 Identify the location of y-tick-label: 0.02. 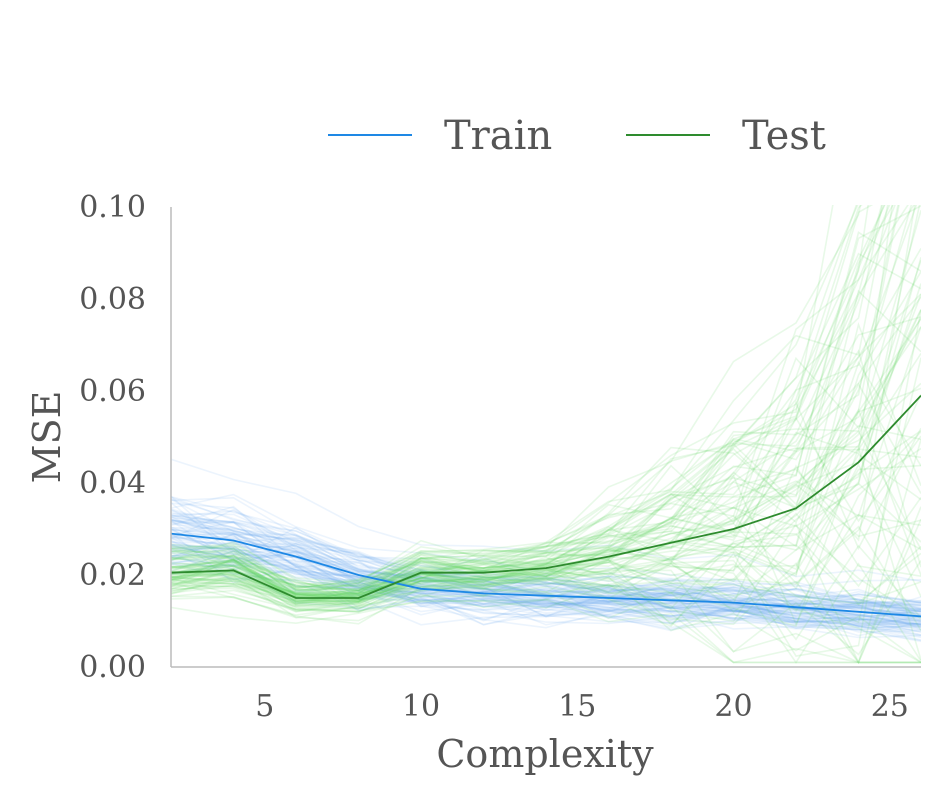
(112, 575).